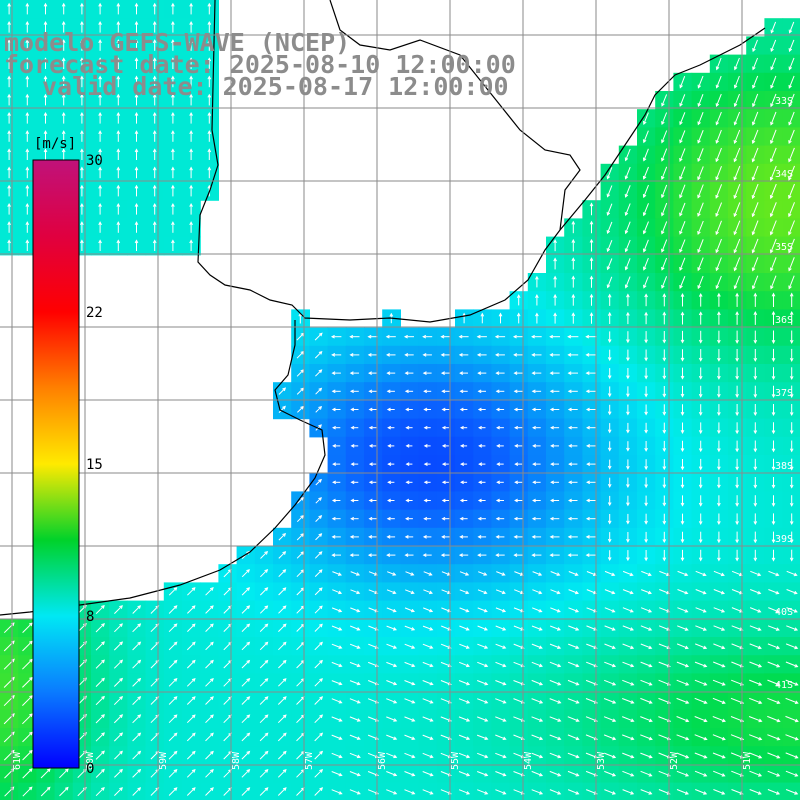 Image resolution: width=800 pixels, height=804 pixels. I want to click on colorbar-unit: [m/s], so click(55, 144).